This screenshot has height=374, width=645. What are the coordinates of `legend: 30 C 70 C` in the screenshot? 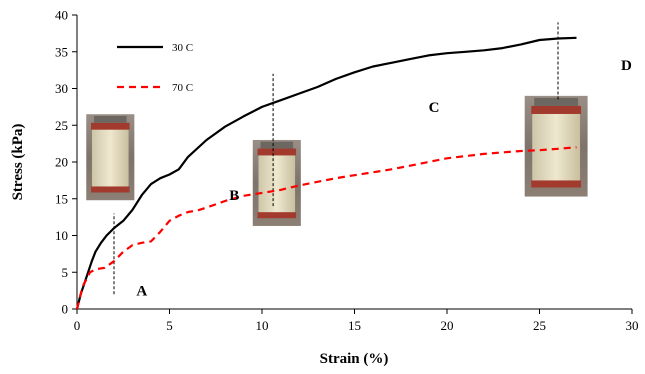 It's located at (155, 68).